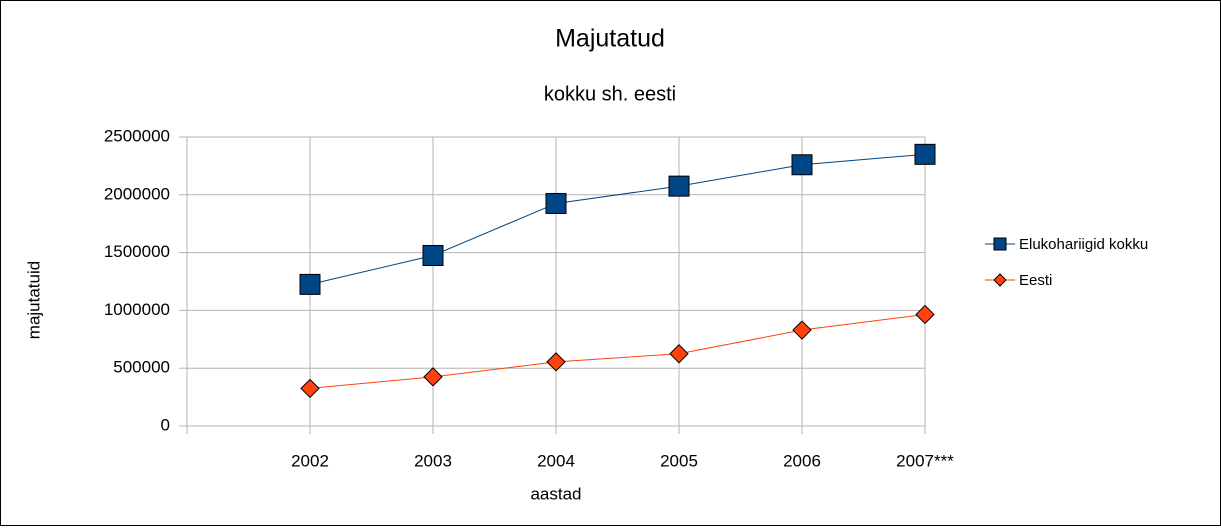 This screenshot has width=1221, height=531. I want to click on y-tick-label: 0, so click(165, 424).